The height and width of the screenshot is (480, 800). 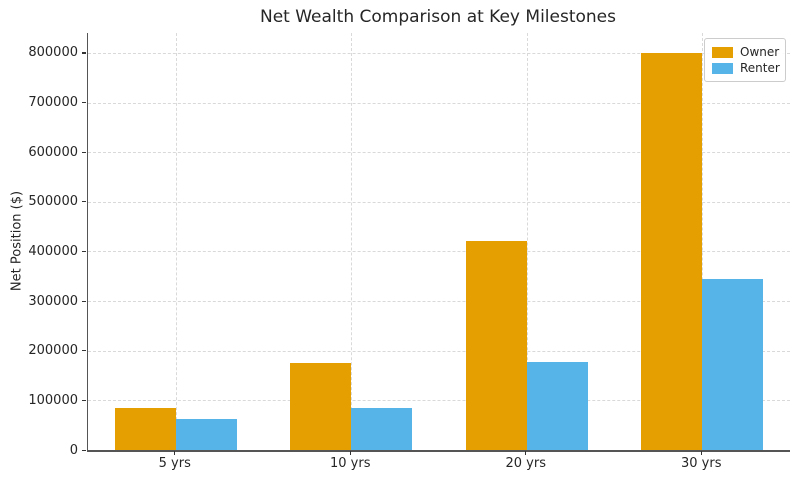 I want to click on x-tick-label: 20 yrs, so click(x=526, y=463).